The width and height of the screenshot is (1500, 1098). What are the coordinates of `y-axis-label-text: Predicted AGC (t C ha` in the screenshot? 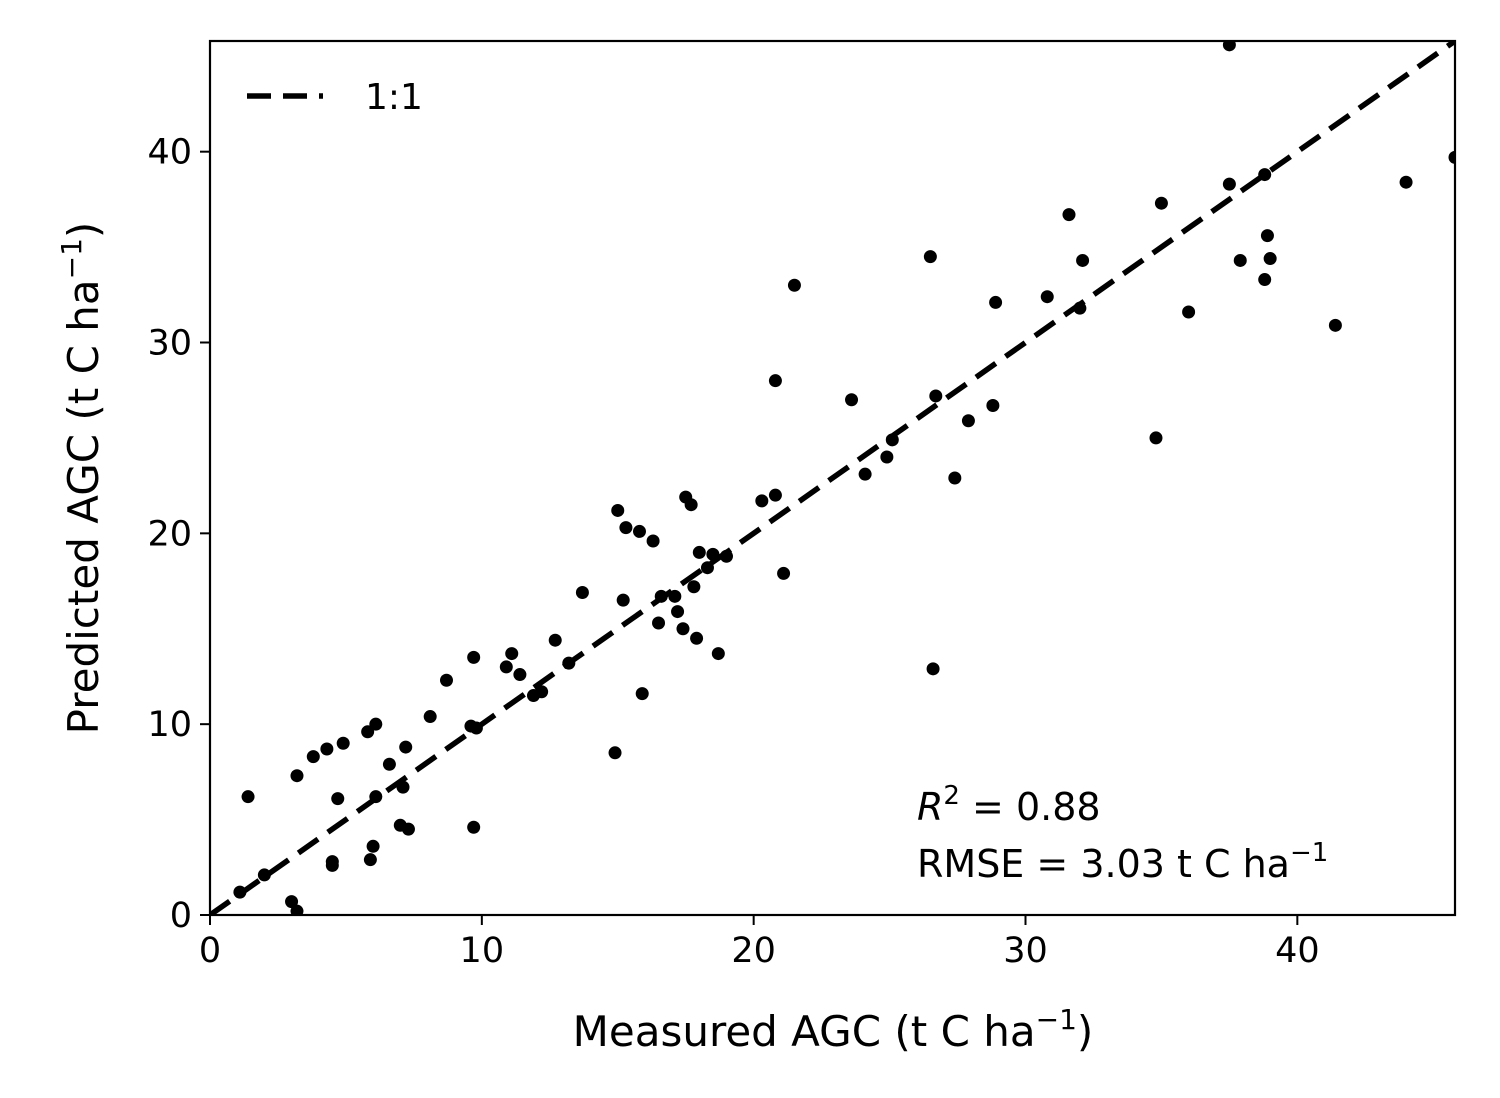 It's located at (83, 506).